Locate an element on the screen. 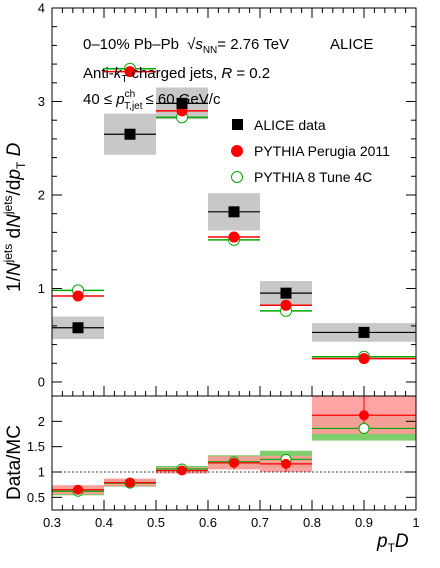  bottom-ylabel: Data/MC is located at coordinates (14, 462).